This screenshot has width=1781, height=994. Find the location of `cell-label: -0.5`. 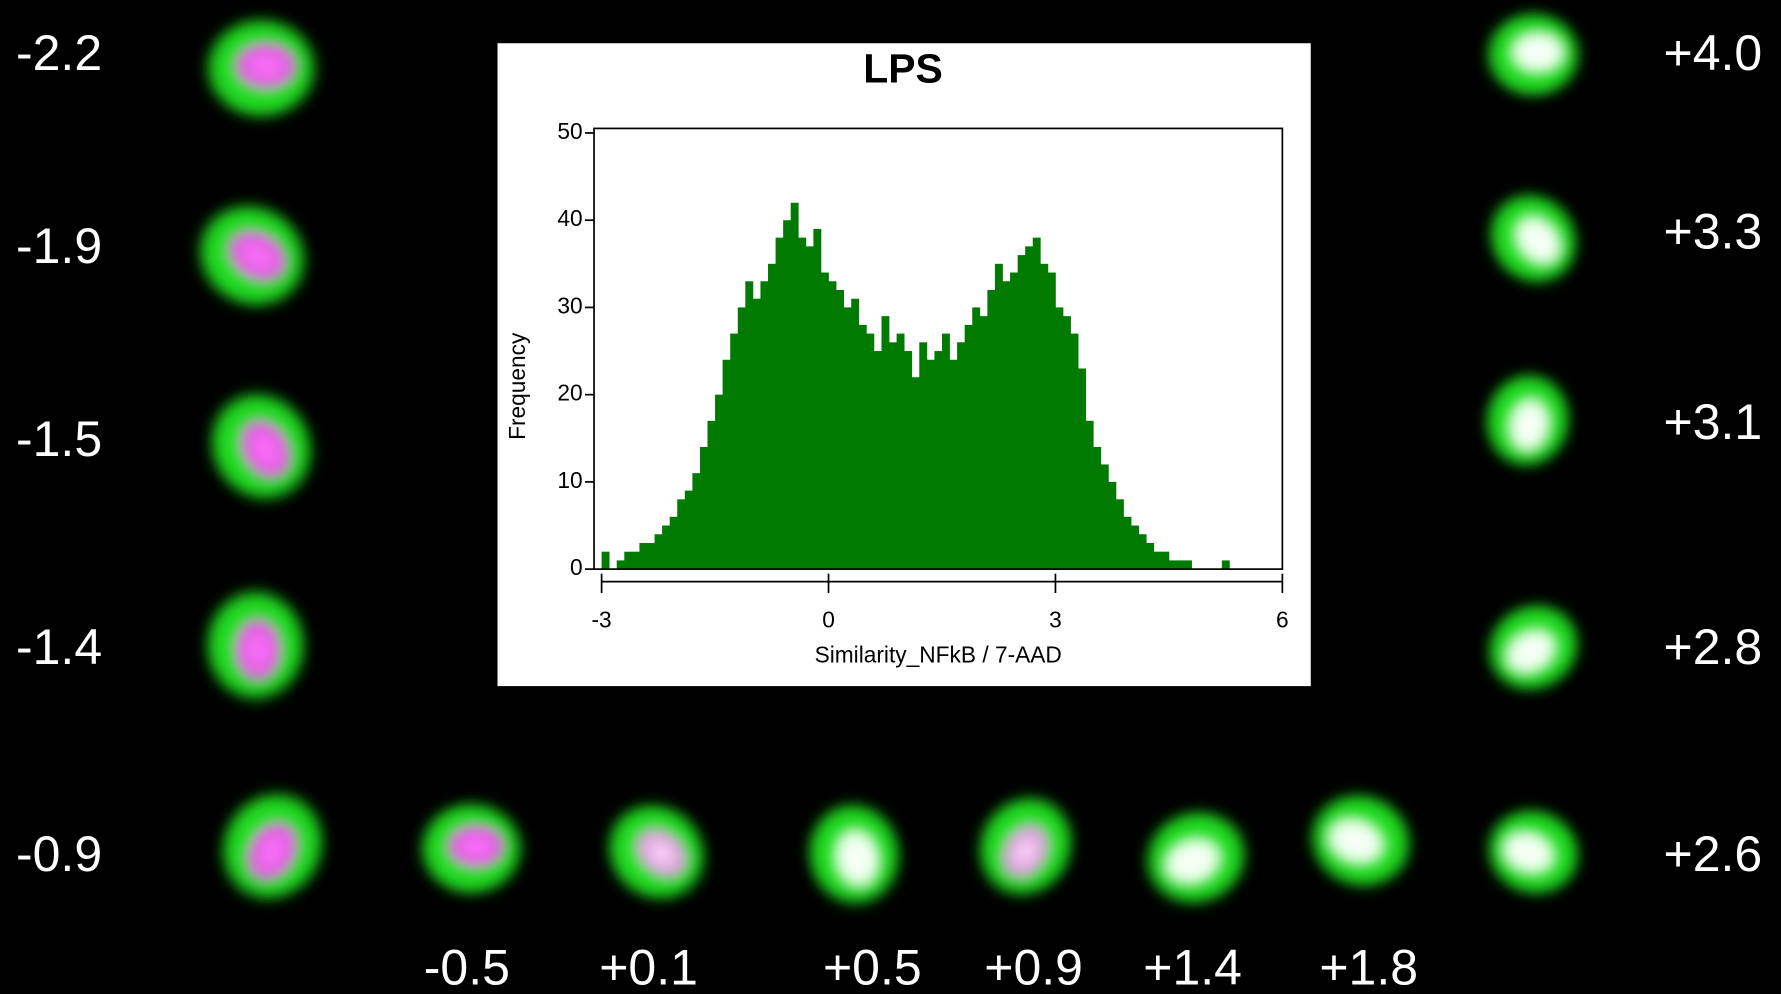

cell-label: -0.5 is located at coordinates (467, 966).